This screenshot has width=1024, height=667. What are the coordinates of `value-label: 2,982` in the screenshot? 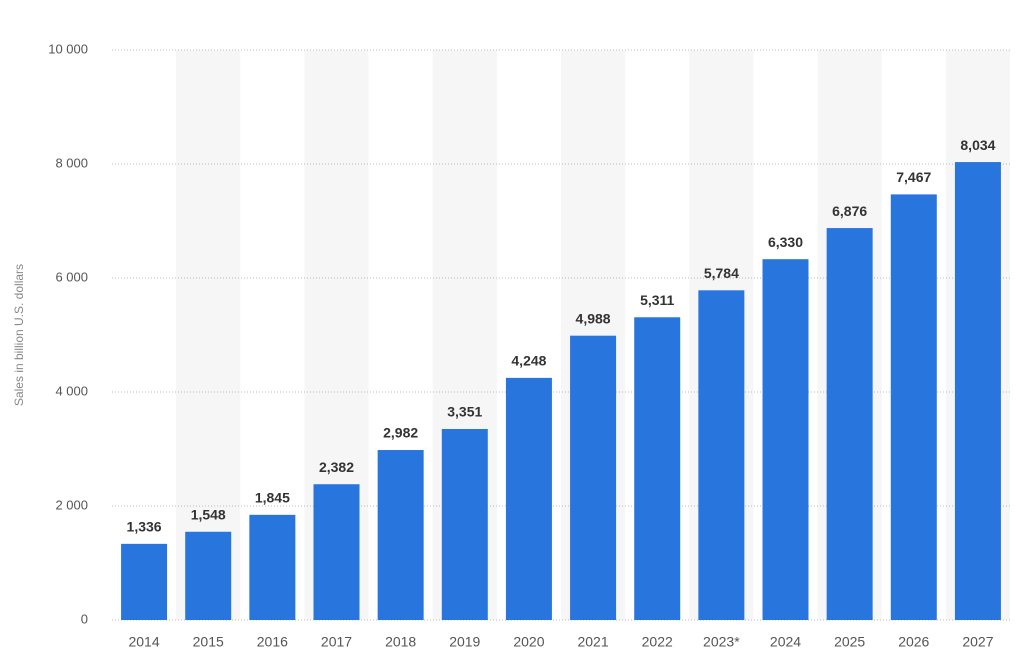 It's located at (400, 433).